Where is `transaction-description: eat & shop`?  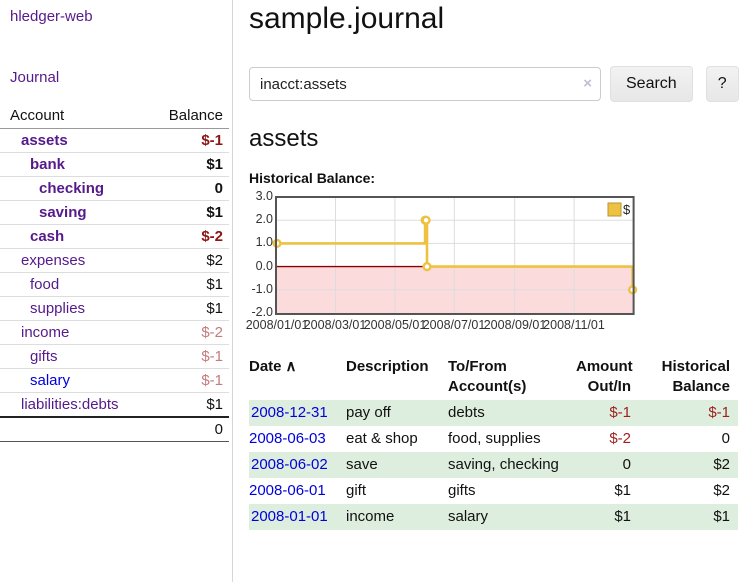
transaction-description: eat & shop is located at coordinates (382, 438).